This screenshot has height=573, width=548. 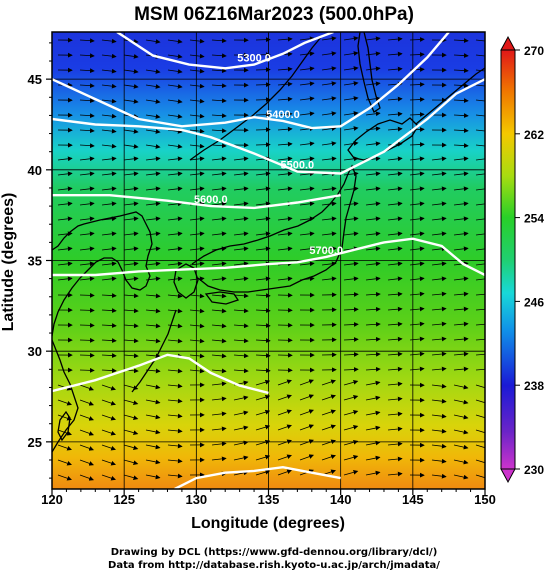 What do you see at coordinates (534, 135) in the screenshot?
I see `colorbar-tick-label: 262` at bounding box center [534, 135].